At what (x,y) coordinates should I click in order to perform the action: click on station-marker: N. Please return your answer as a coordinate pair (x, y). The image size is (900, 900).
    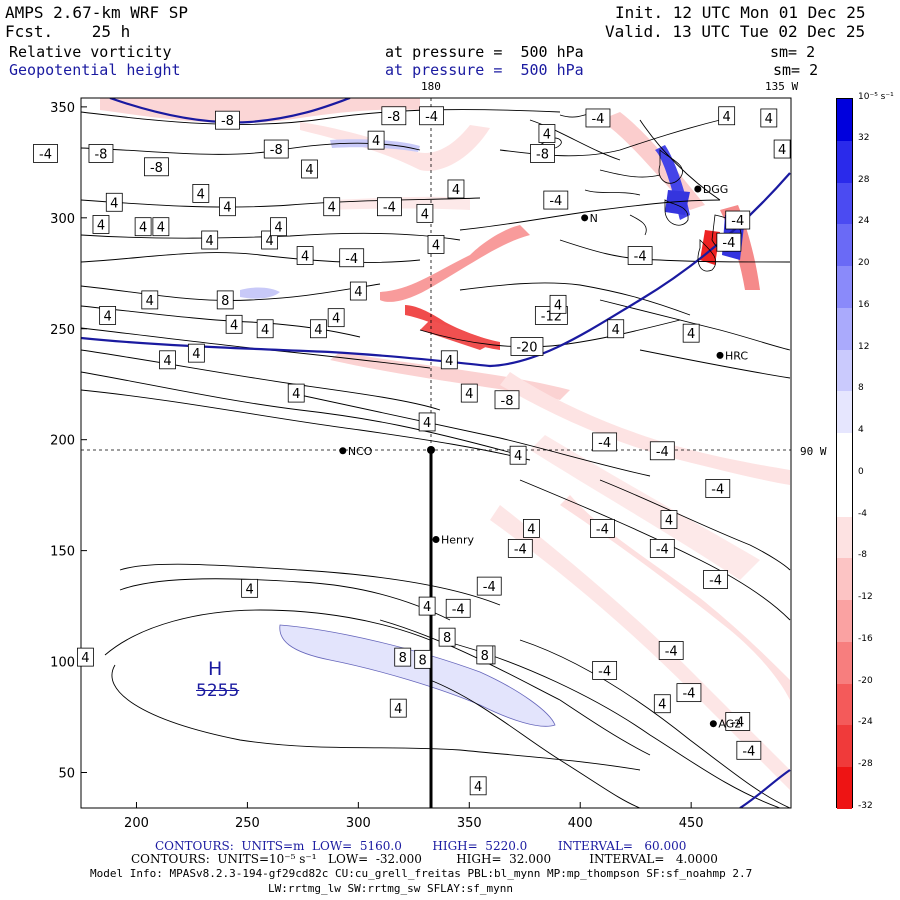
    Looking at the image, I should click on (589, 218).